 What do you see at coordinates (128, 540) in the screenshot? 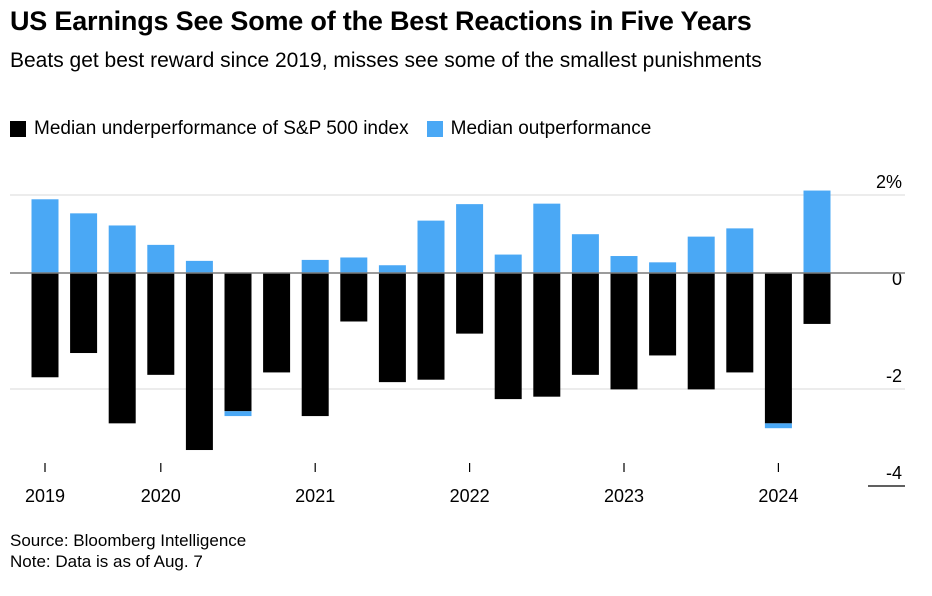
I see `source-note: Source: Bloomberg Intelligence` at bounding box center [128, 540].